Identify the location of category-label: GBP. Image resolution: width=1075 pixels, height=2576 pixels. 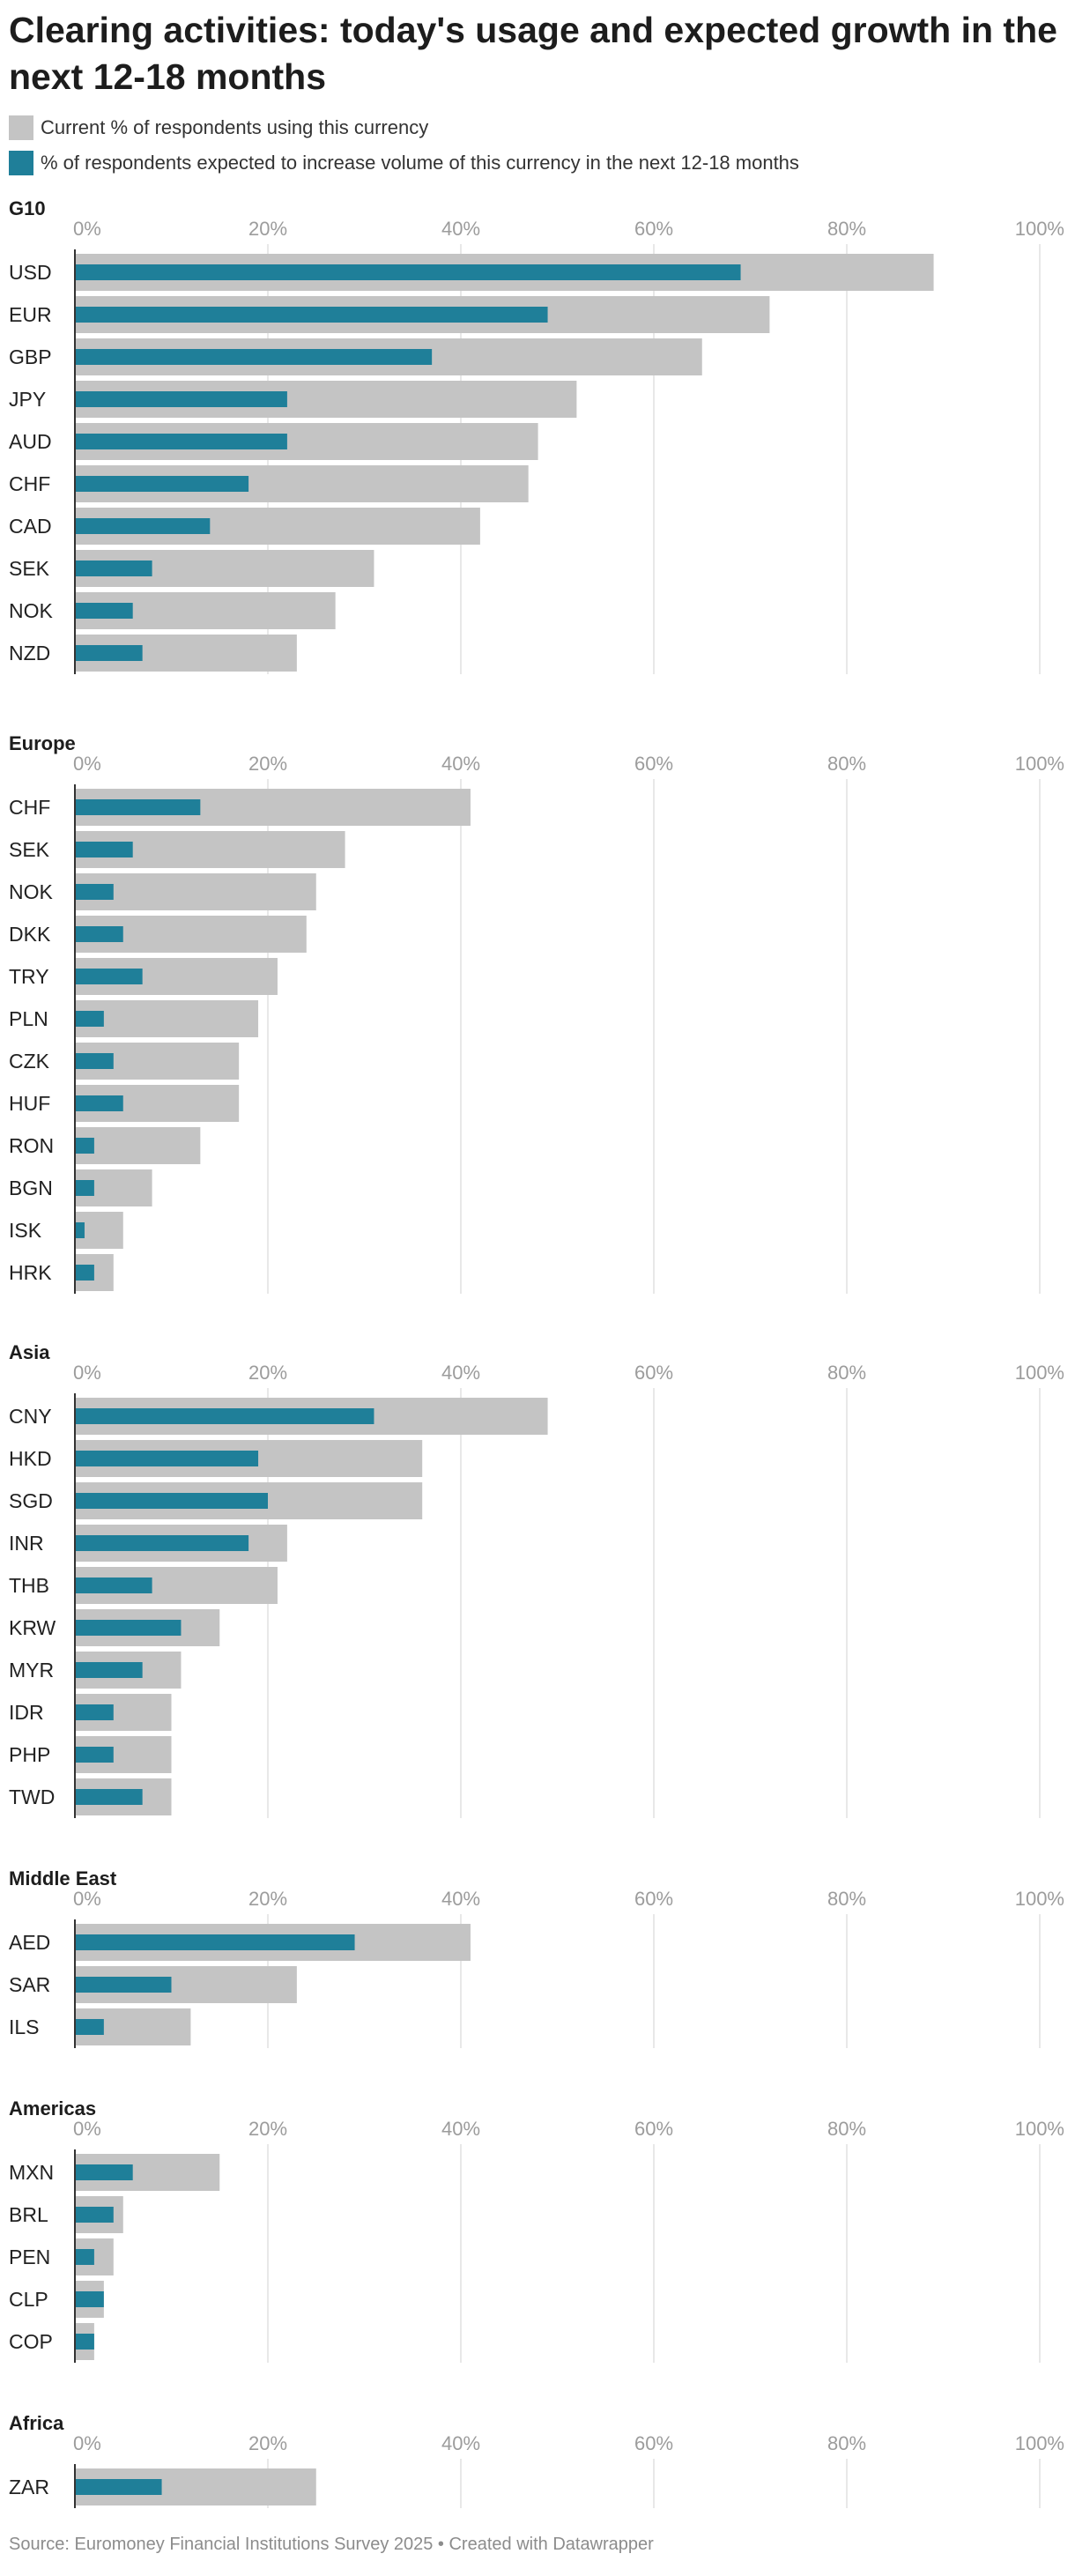
(30, 356).